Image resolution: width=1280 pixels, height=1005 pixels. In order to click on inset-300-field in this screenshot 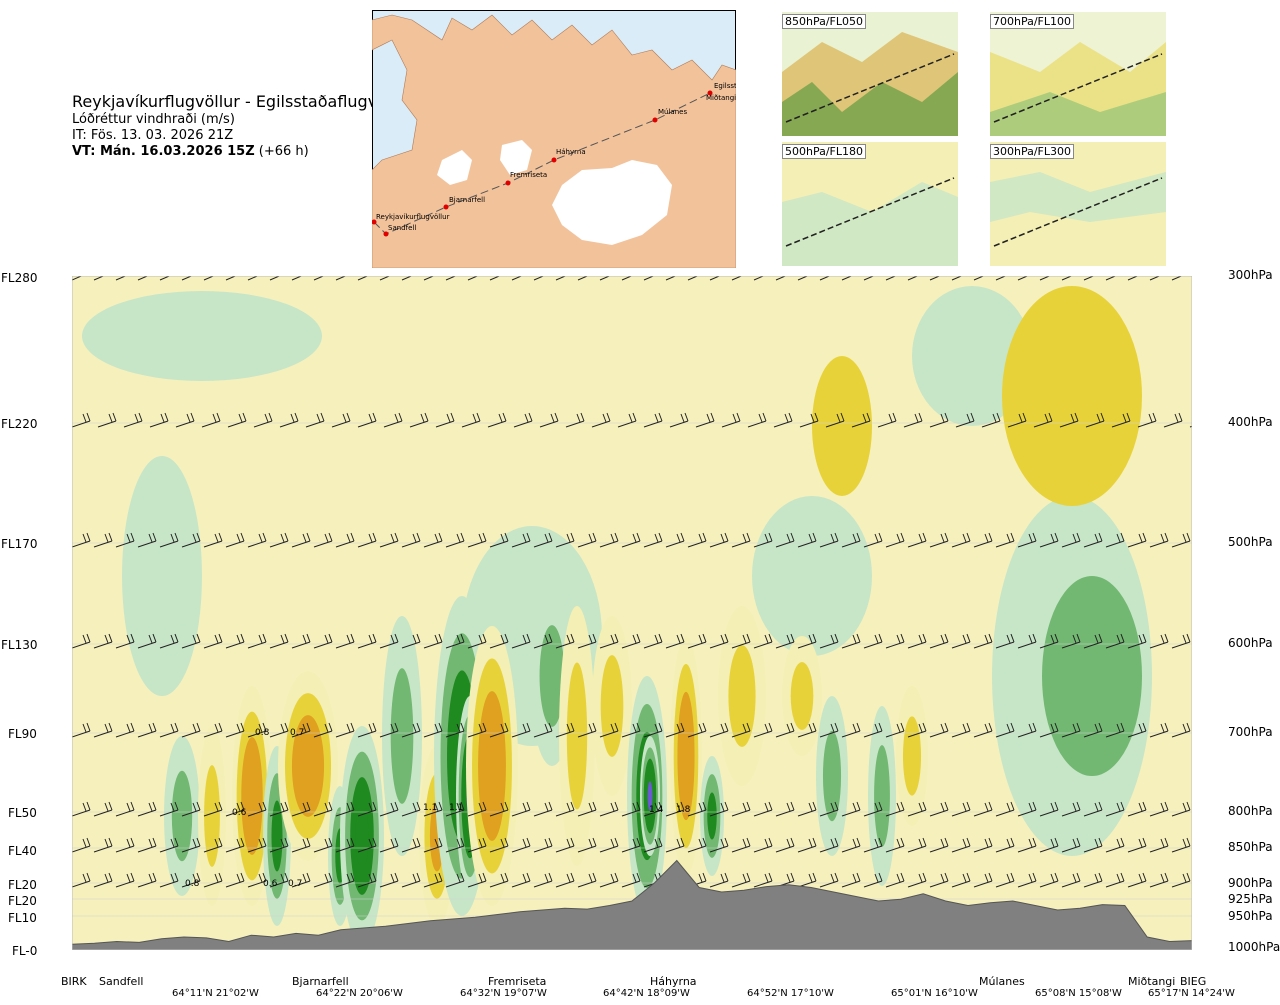, I will do `click(1078, 204)`.